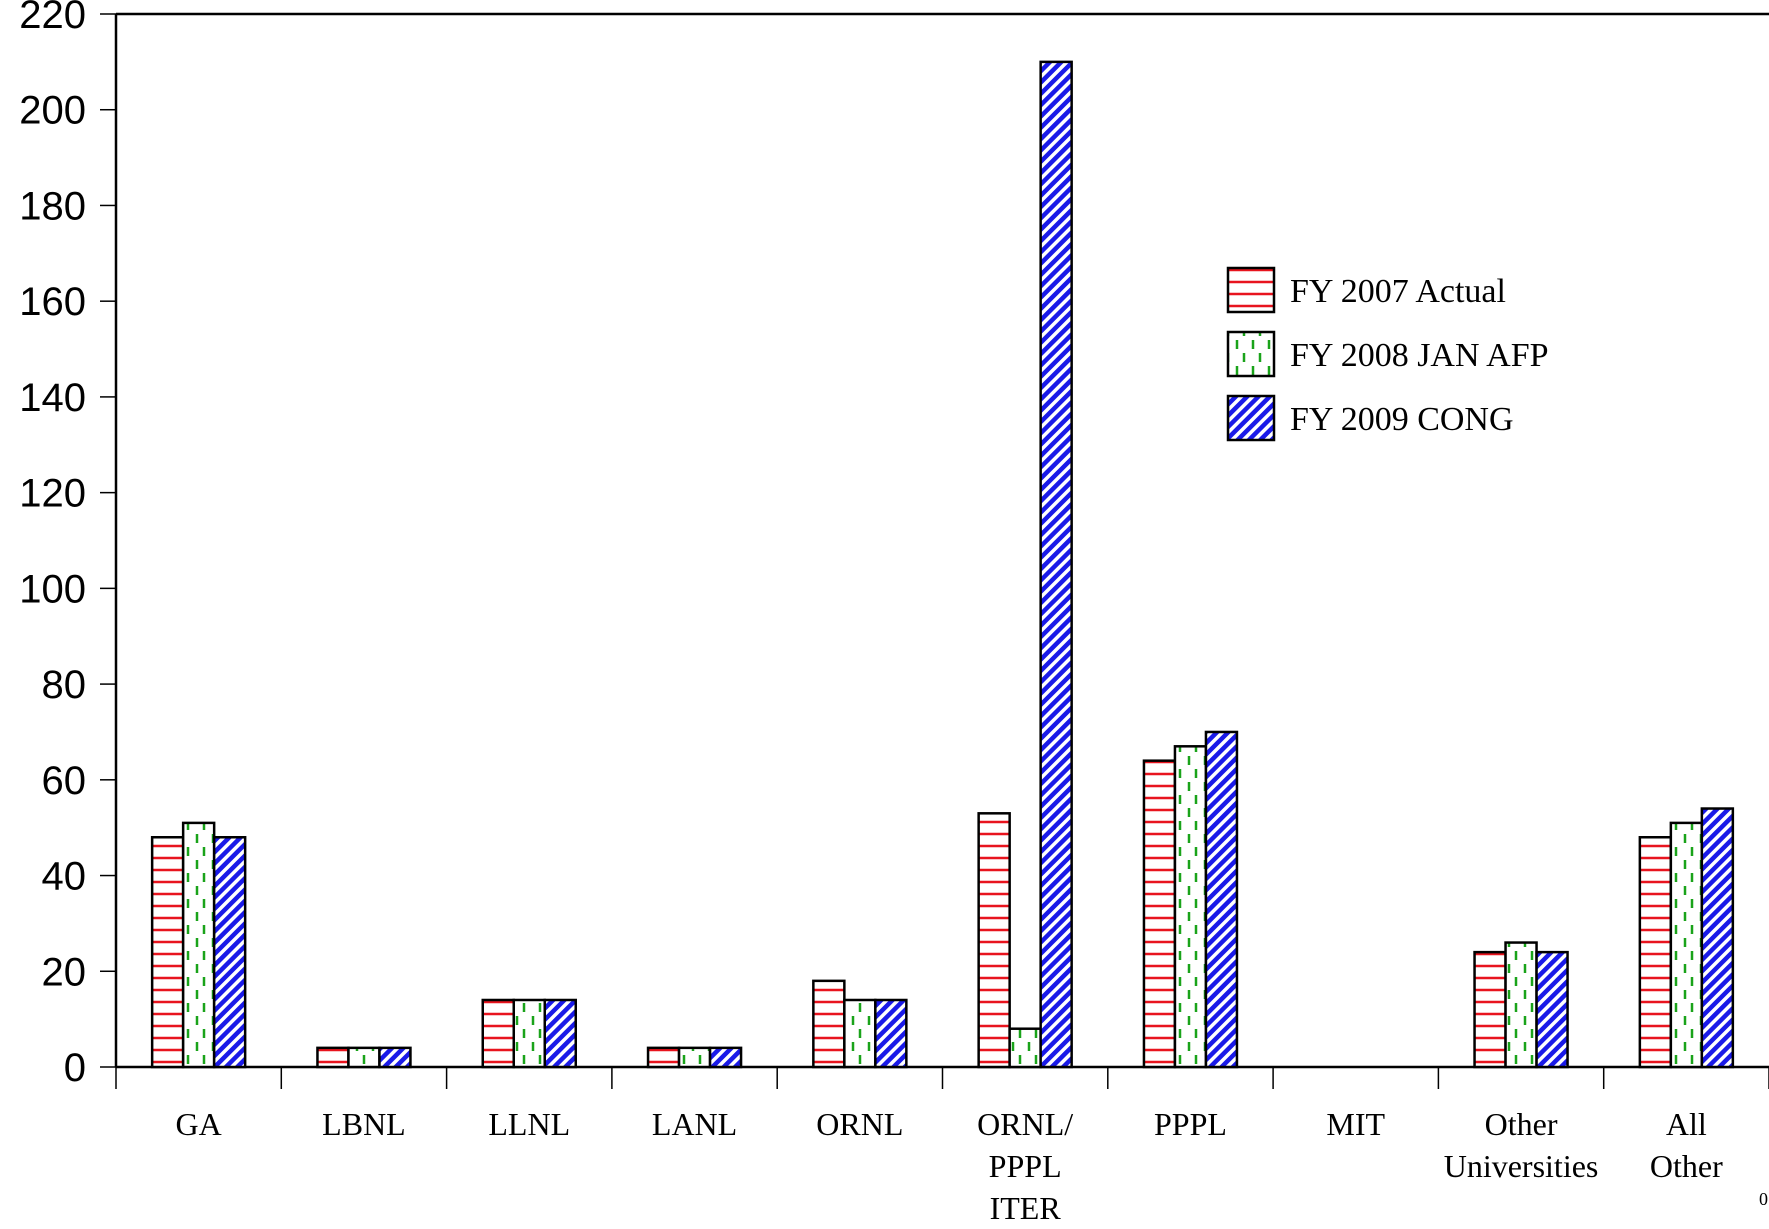 The height and width of the screenshot is (1229, 1769). Describe the element at coordinates (1402, 419) in the screenshot. I see `legend-label: FY 2009 CONG` at that location.